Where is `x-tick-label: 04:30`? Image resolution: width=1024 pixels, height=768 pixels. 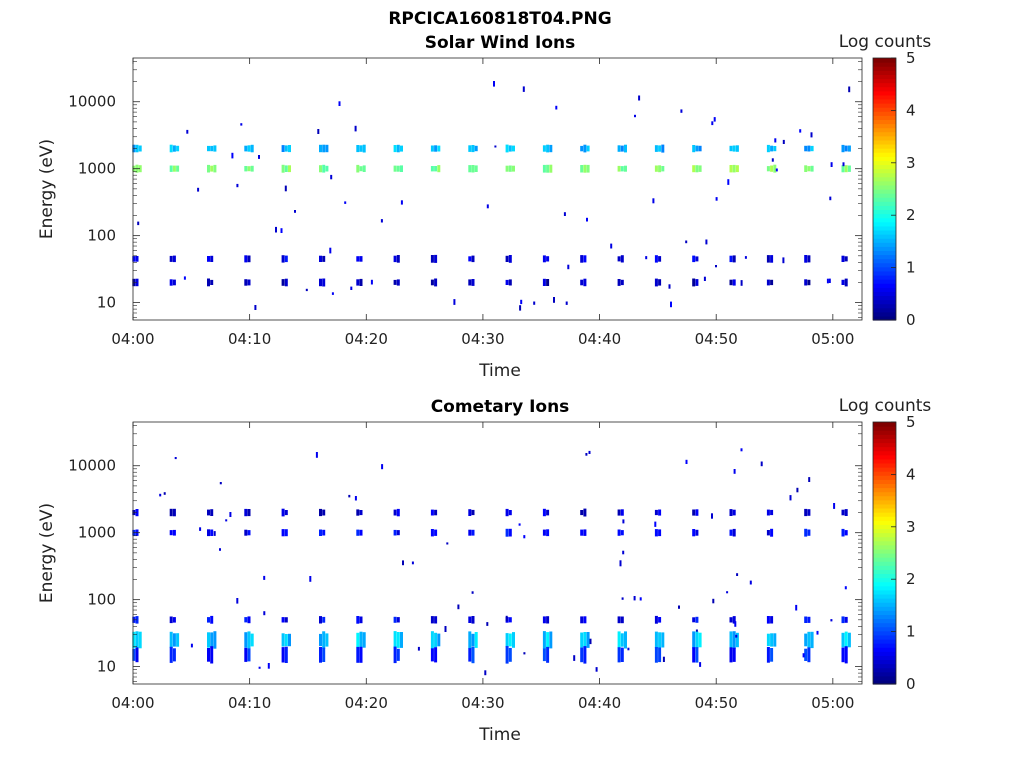
x-tick-label: 04:30 is located at coordinates (482, 703).